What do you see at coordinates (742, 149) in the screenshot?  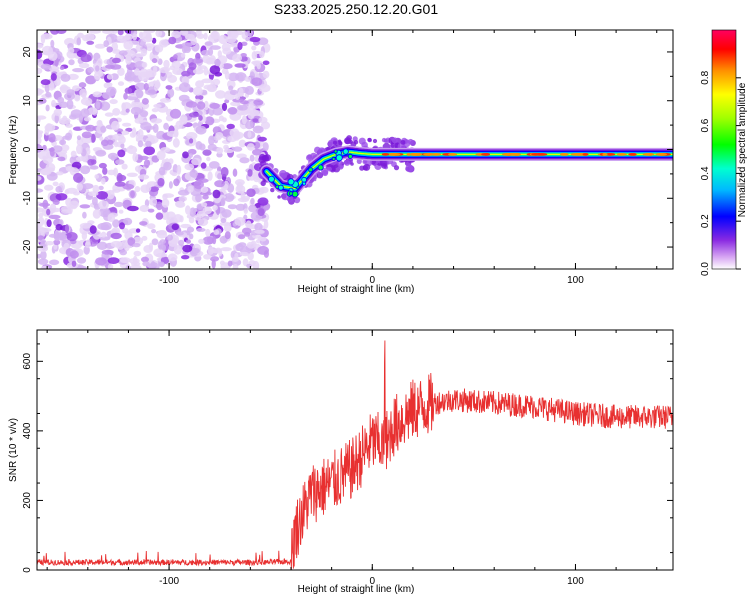 I see `colorbar-label: Normalized spectral amplitude` at bounding box center [742, 149].